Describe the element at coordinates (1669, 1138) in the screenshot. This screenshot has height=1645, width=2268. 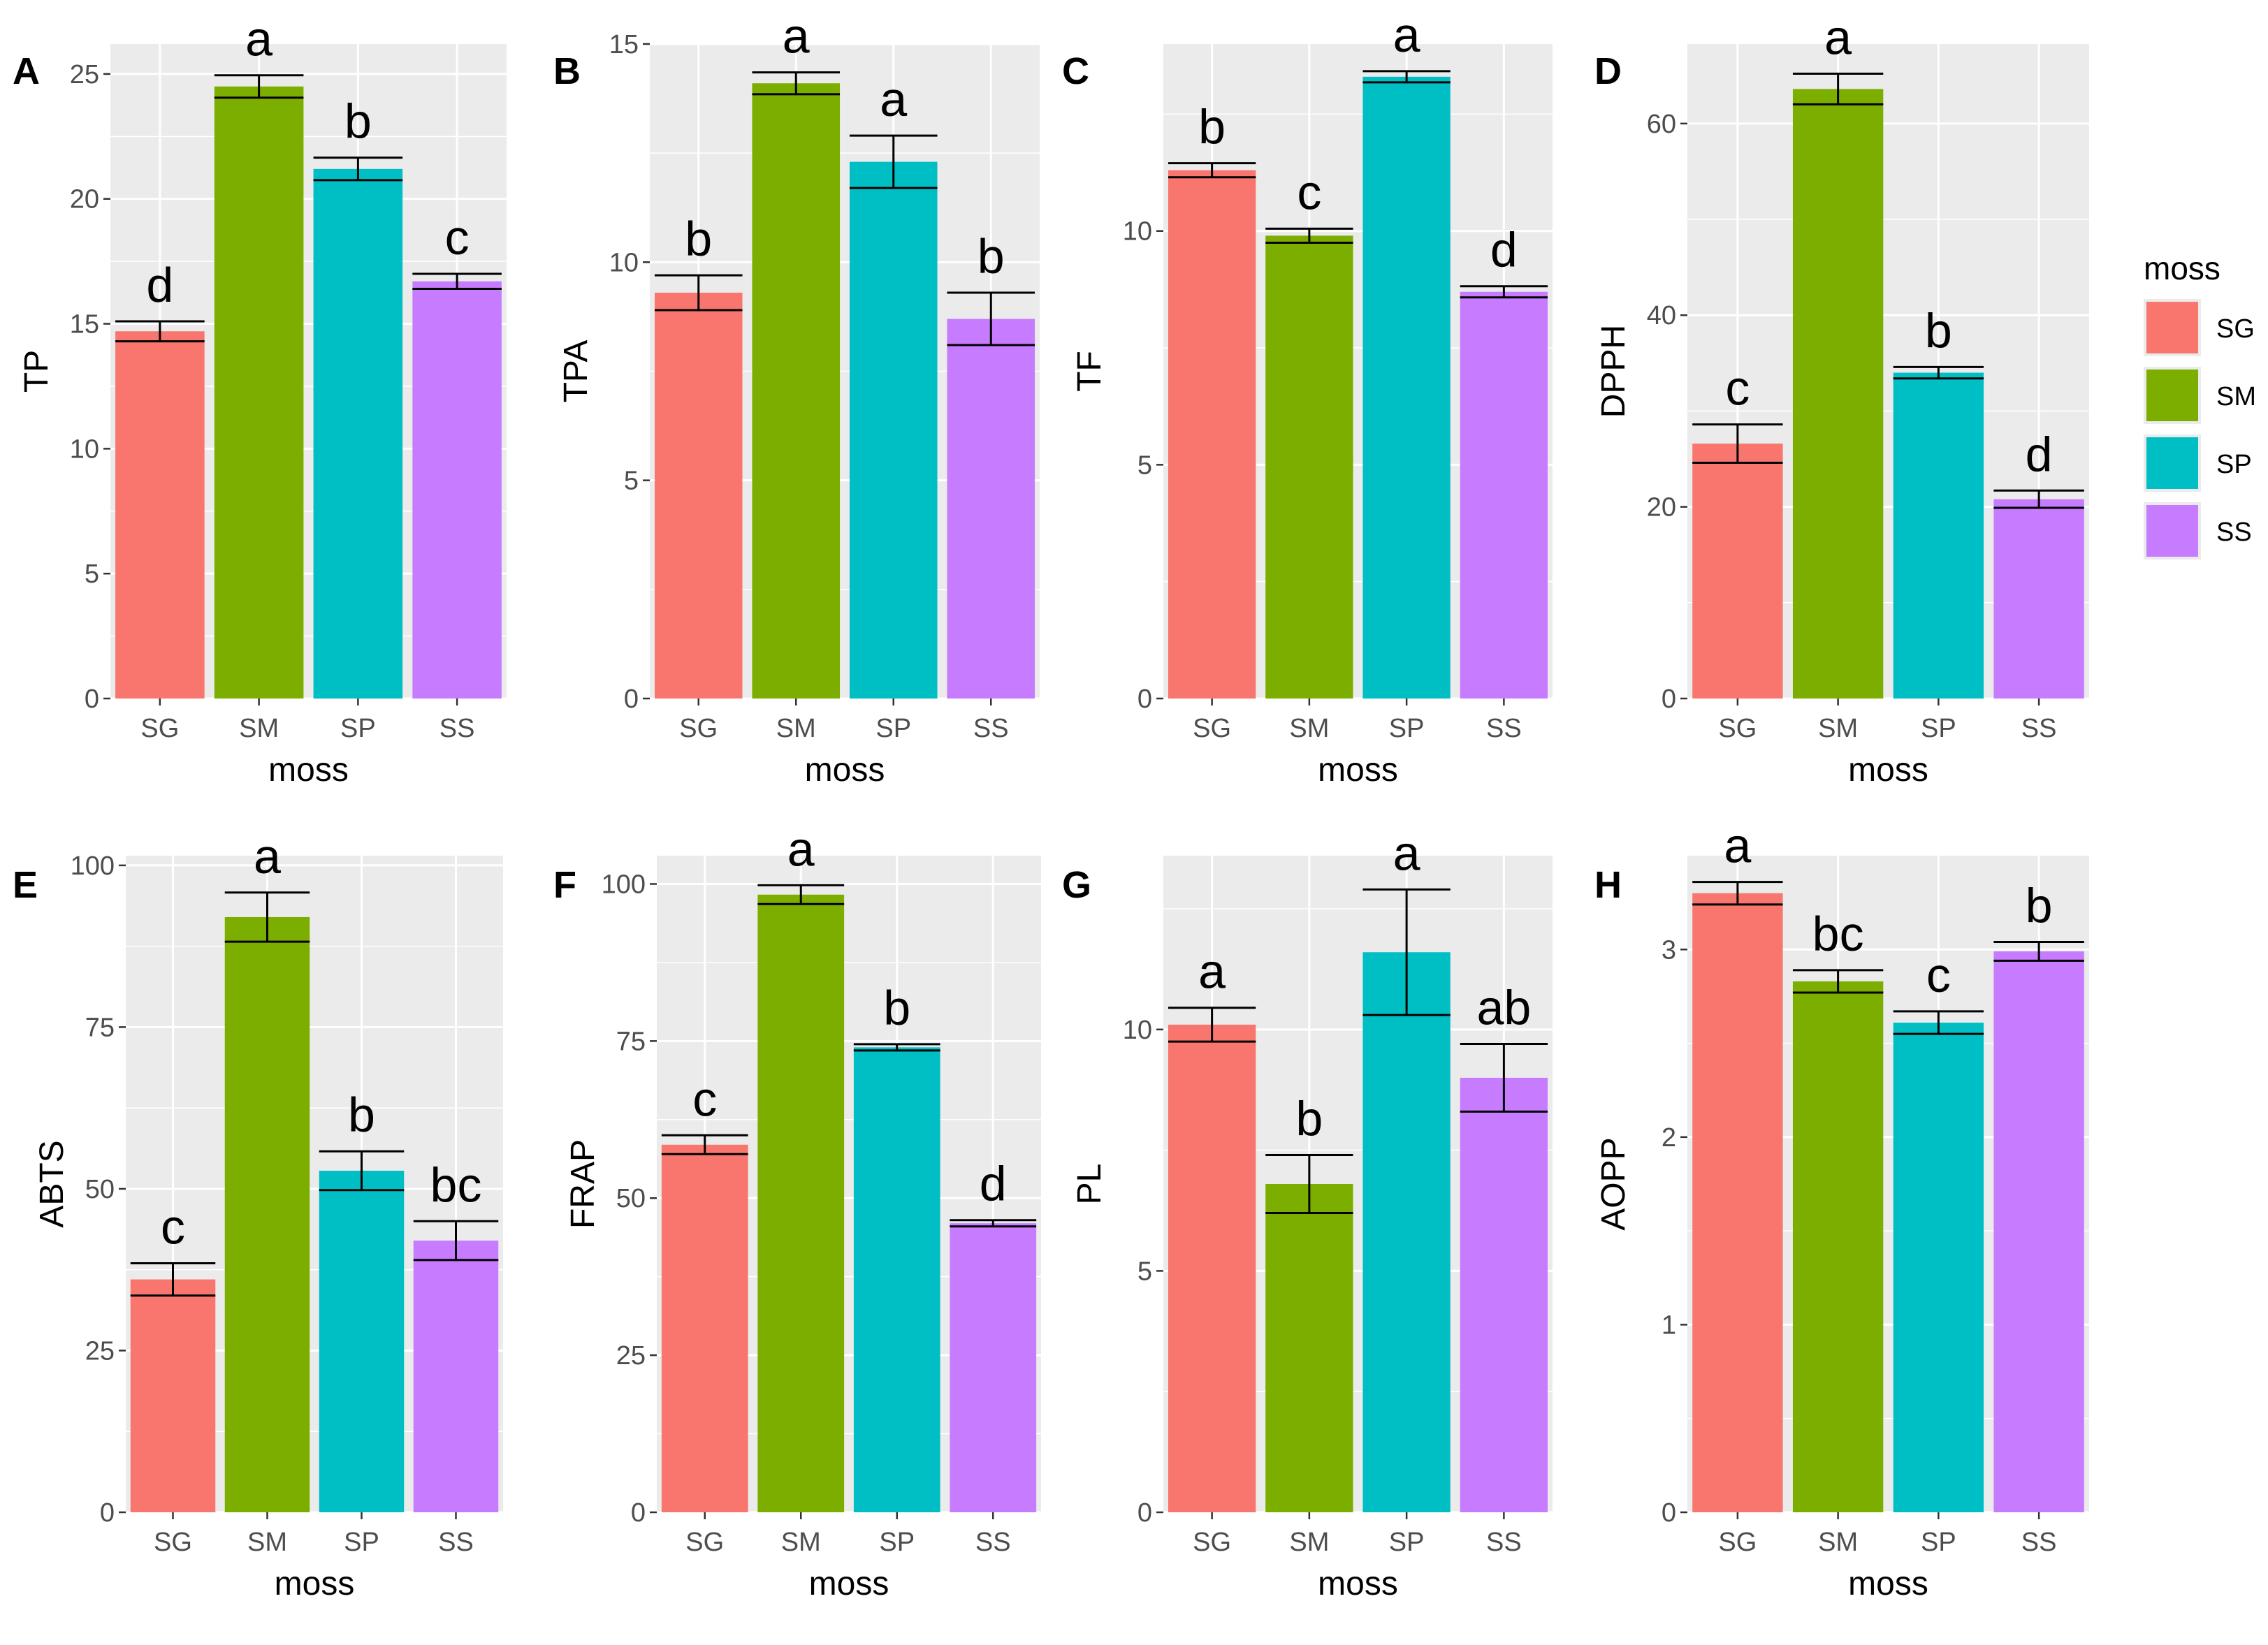
I see `y-tick-label: 2` at that location.